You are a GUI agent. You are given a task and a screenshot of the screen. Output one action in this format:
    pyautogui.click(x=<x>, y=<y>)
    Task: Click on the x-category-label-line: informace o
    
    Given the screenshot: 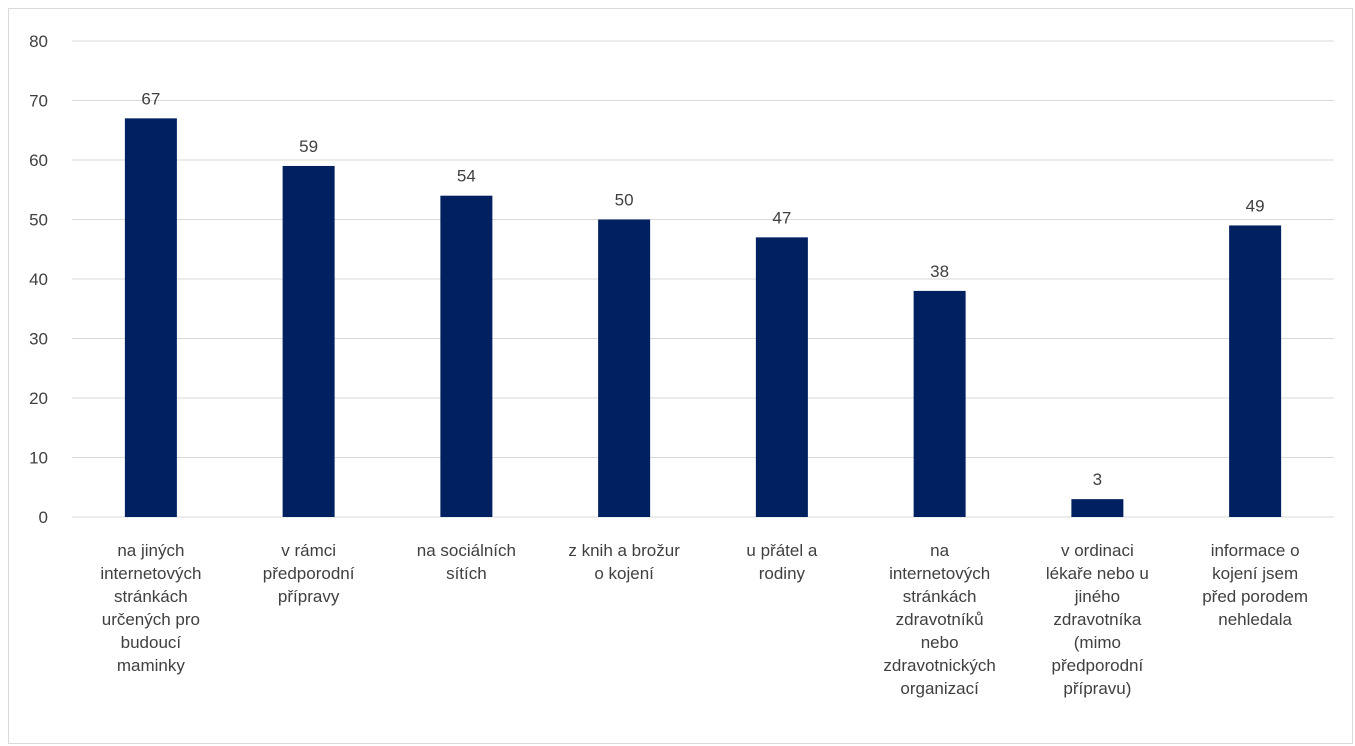 What is the action you would take?
    pyautogui.click(x=1255, y=550)
    